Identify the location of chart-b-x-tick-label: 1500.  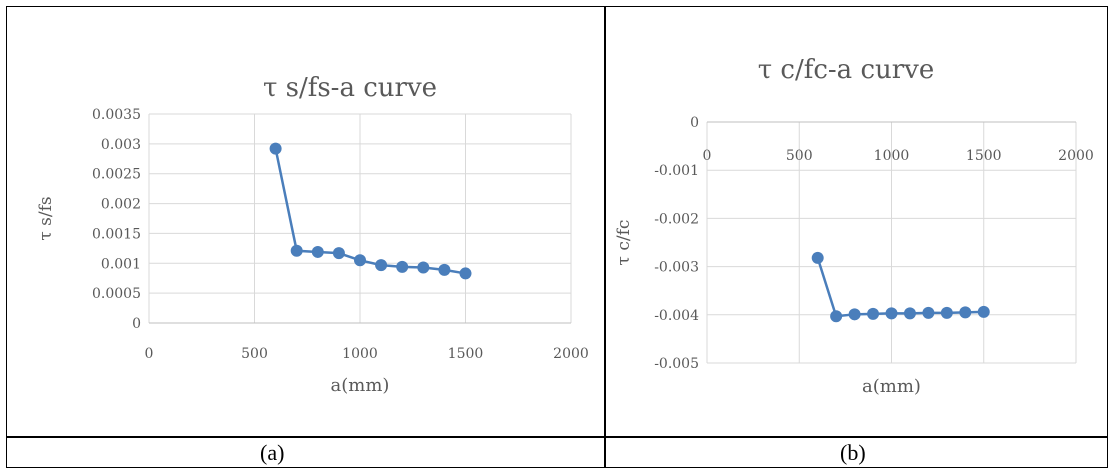
(984, 156).